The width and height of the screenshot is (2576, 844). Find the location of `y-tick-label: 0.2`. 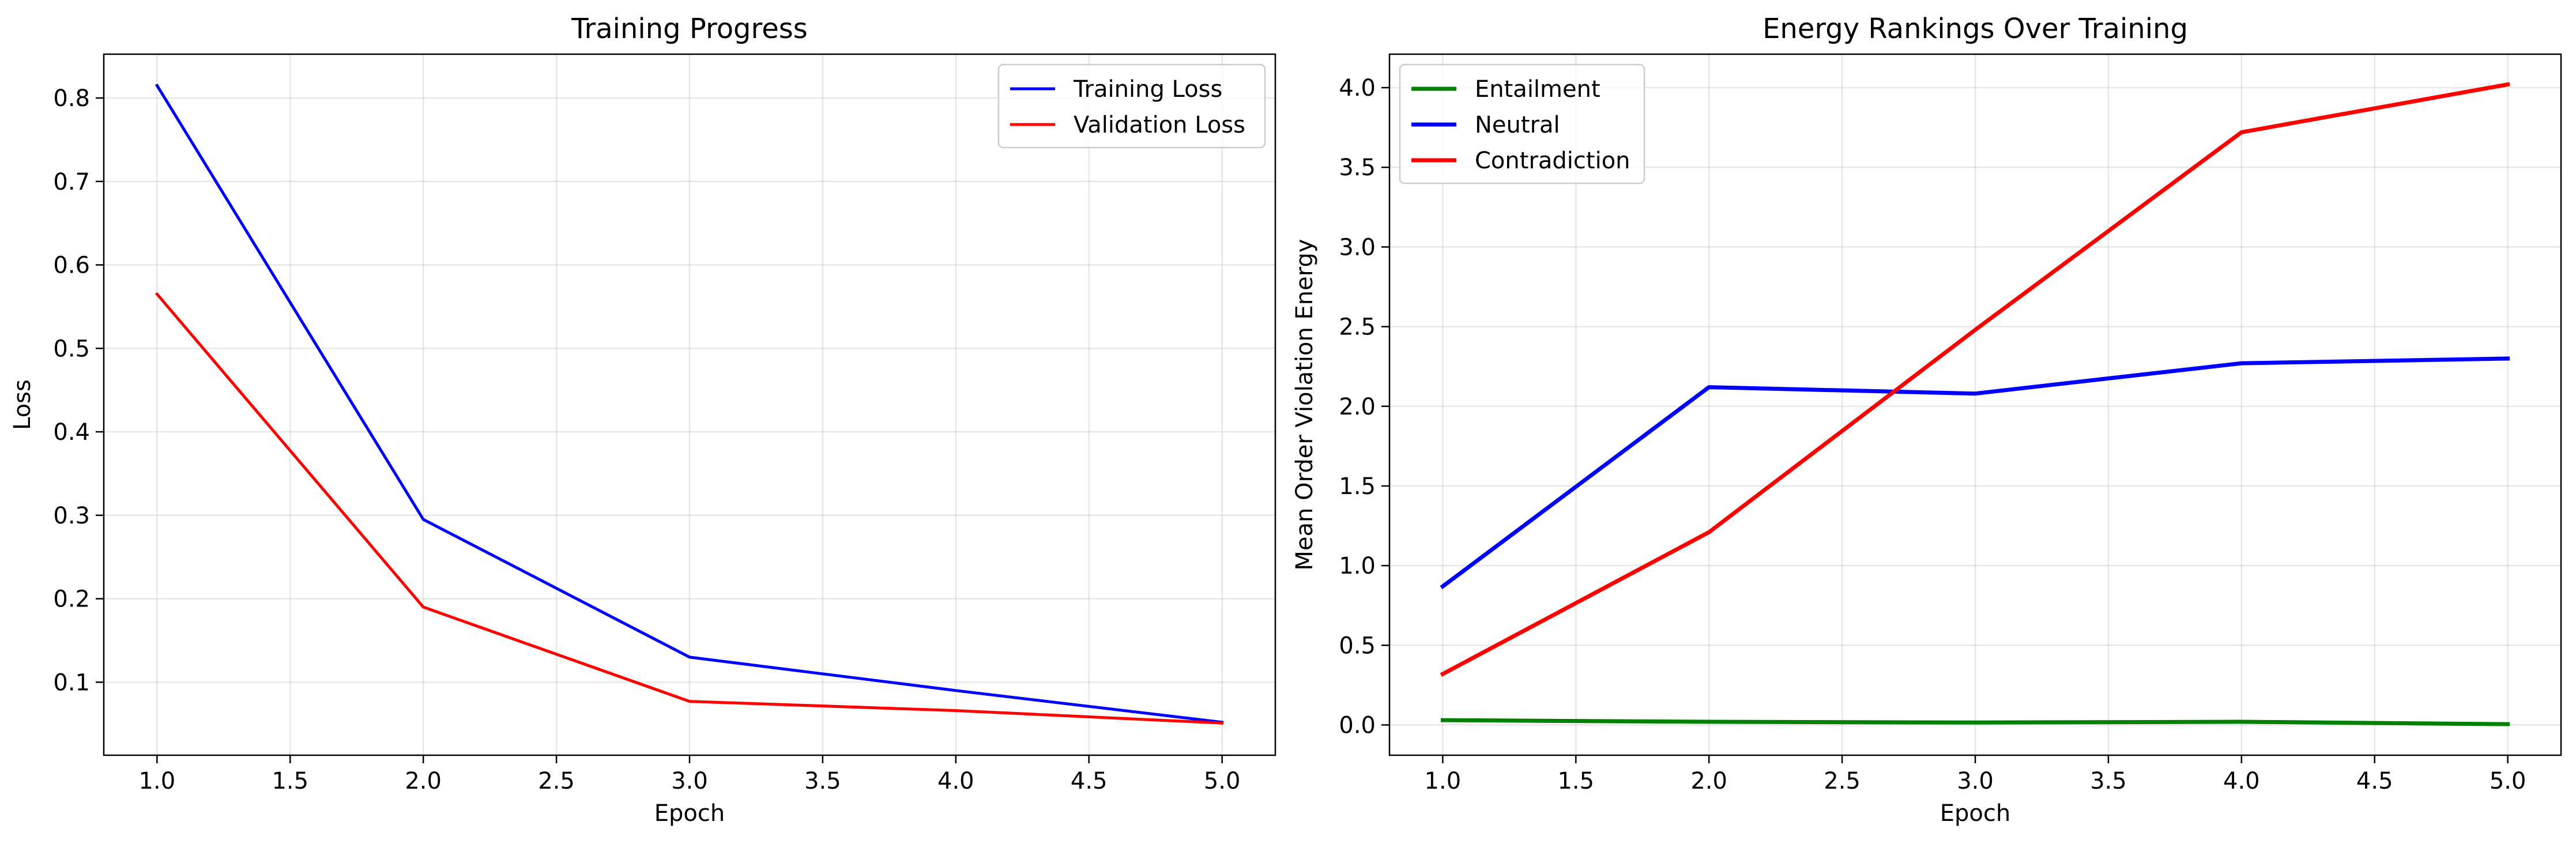

y-tick-label: 0.2 is located at coordinates (71, 599).